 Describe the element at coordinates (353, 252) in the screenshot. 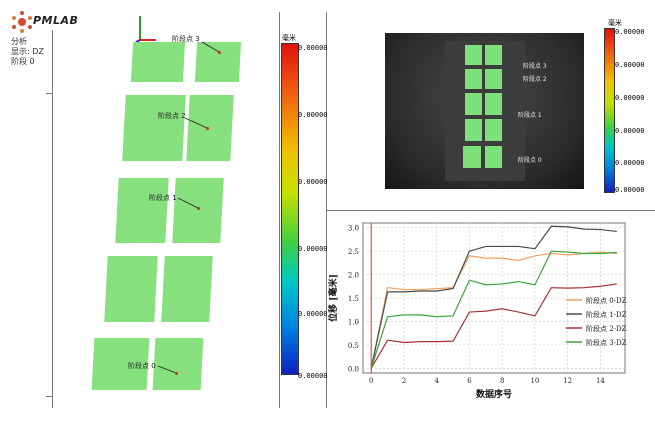

I see `chart-y-tick-label: 2.5` at that location.